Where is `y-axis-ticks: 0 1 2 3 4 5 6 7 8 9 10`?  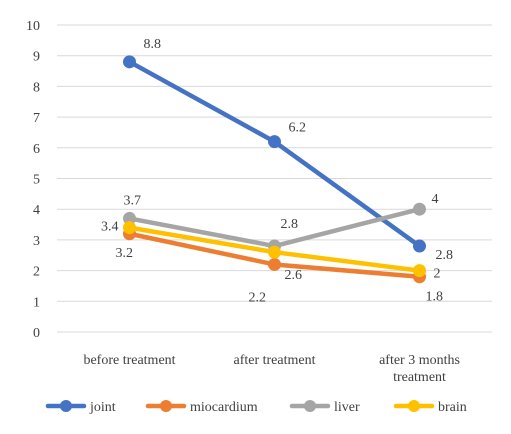 y-axis-ticks: 0 1 2 3 4 5 6 7 8 9 10 is located at coordinates (33, 180).